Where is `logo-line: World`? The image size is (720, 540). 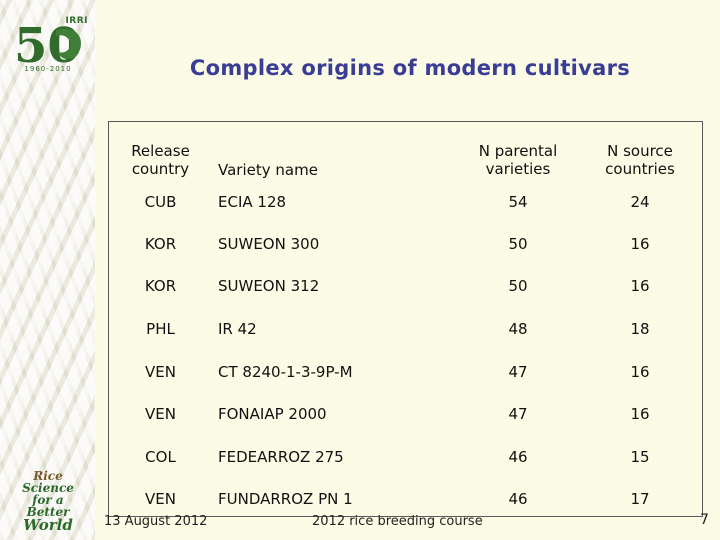
logo-line: World is located at coordinates (48, 525).